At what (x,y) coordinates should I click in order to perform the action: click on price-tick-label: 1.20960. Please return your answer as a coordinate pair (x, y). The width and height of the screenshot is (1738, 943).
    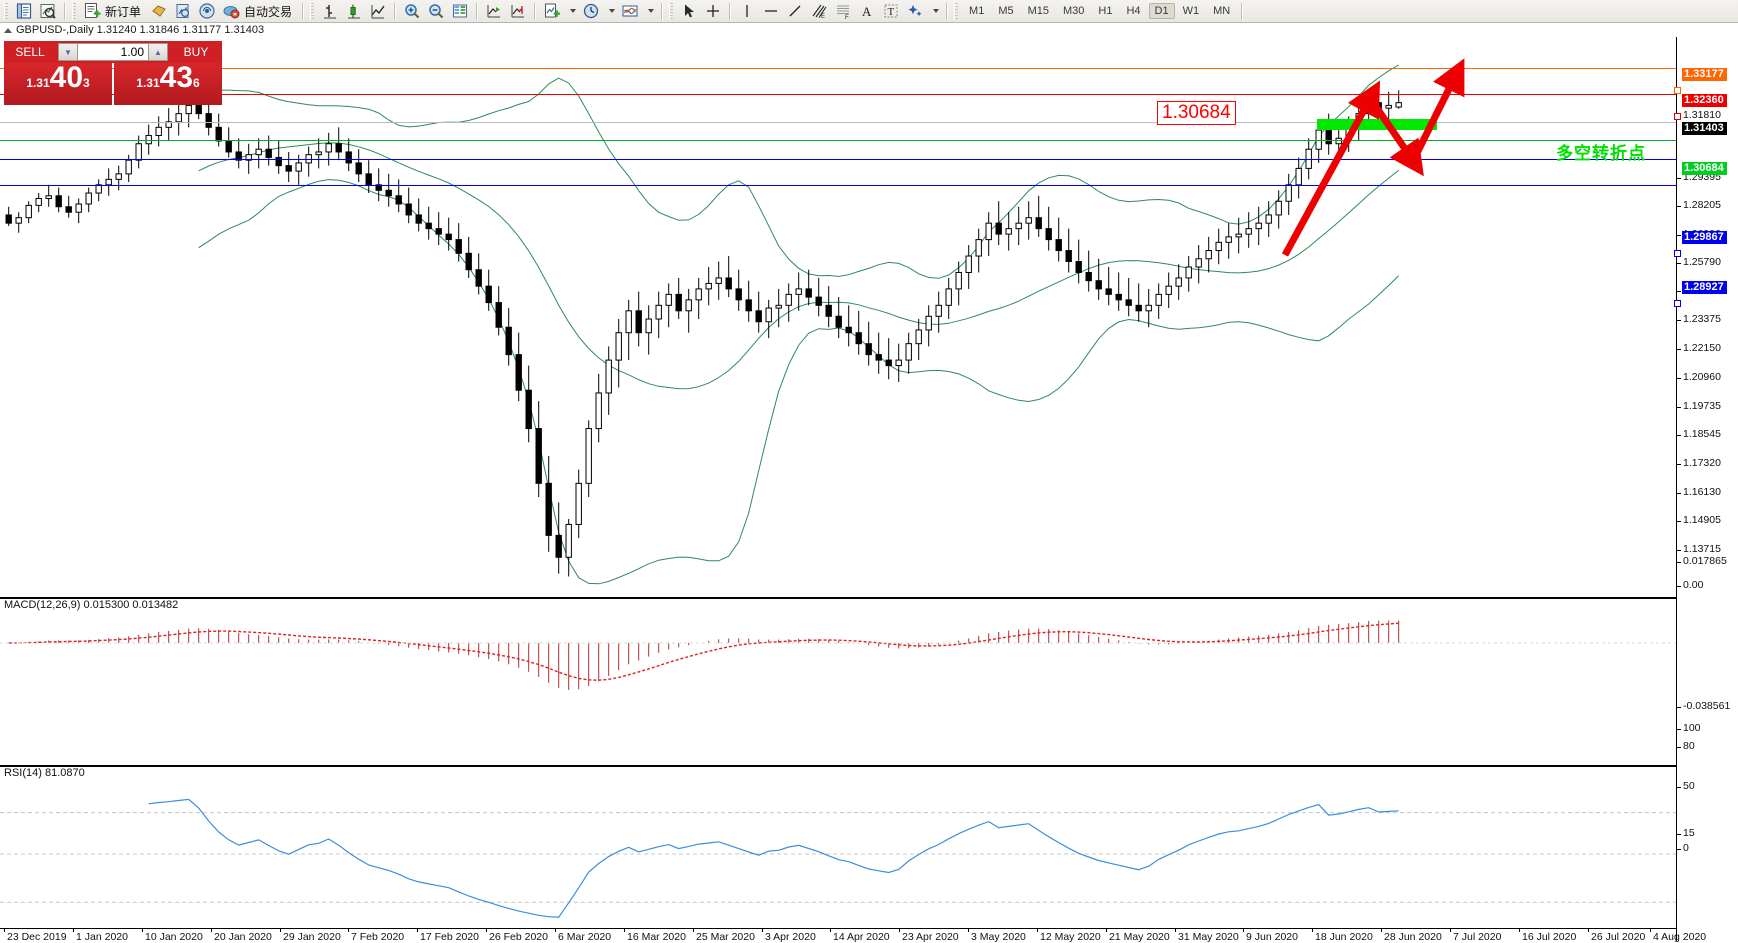
    Looking at the image, I should click on (1702, 377).